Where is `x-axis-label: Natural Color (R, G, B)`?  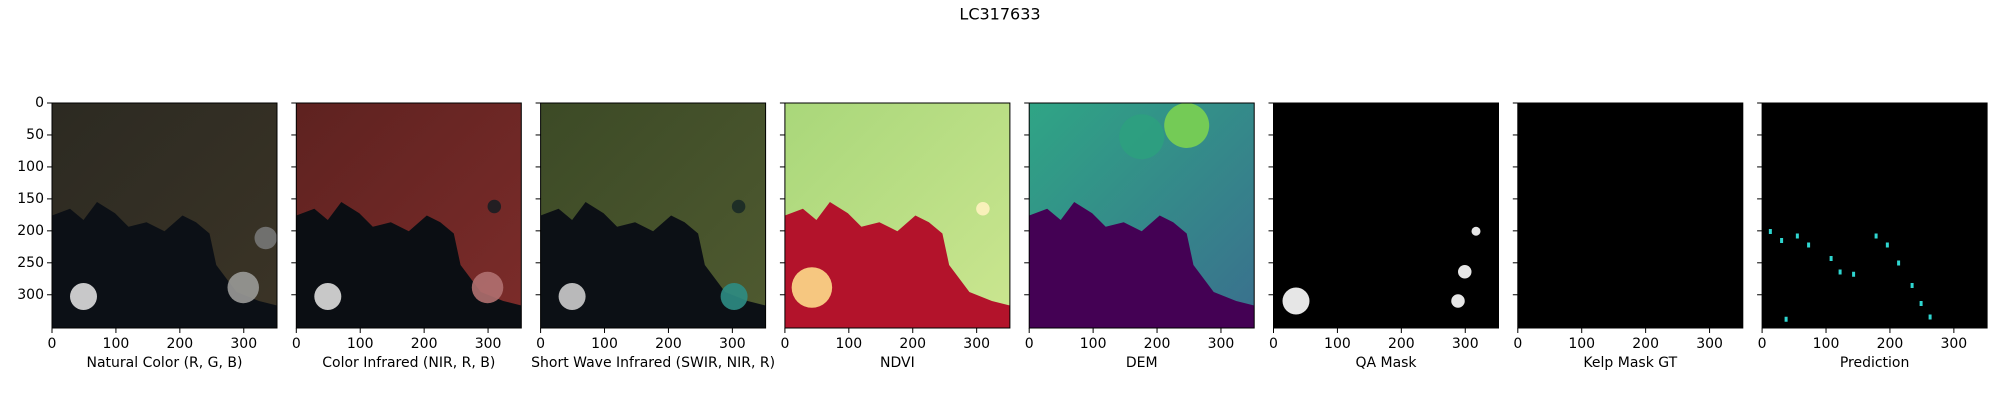
x-axis-label: Natural Color (R, G, B) is located at coordinates (165, 363).